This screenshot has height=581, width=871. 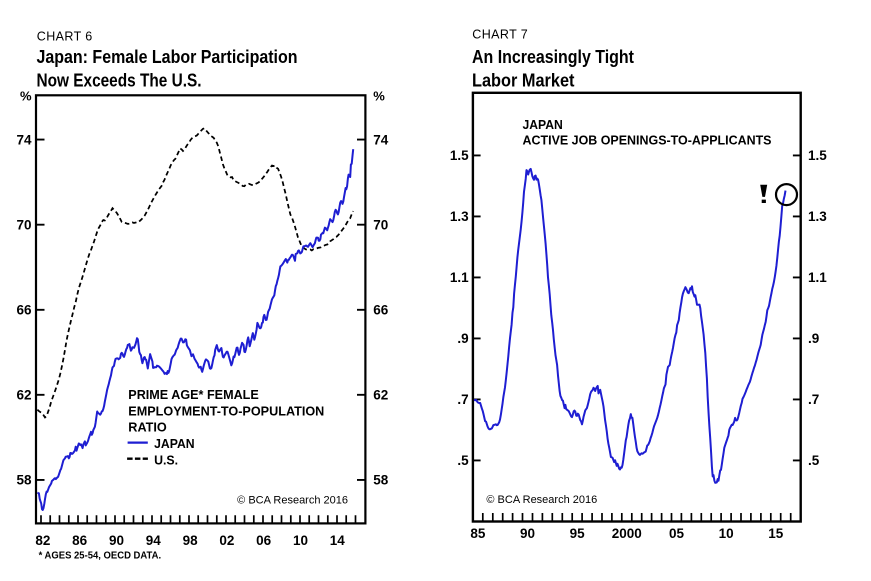 What do you see at coordinates (578, 533) in the screenshot?
I see `svg-text: 95` at bounding box center [578, 533].